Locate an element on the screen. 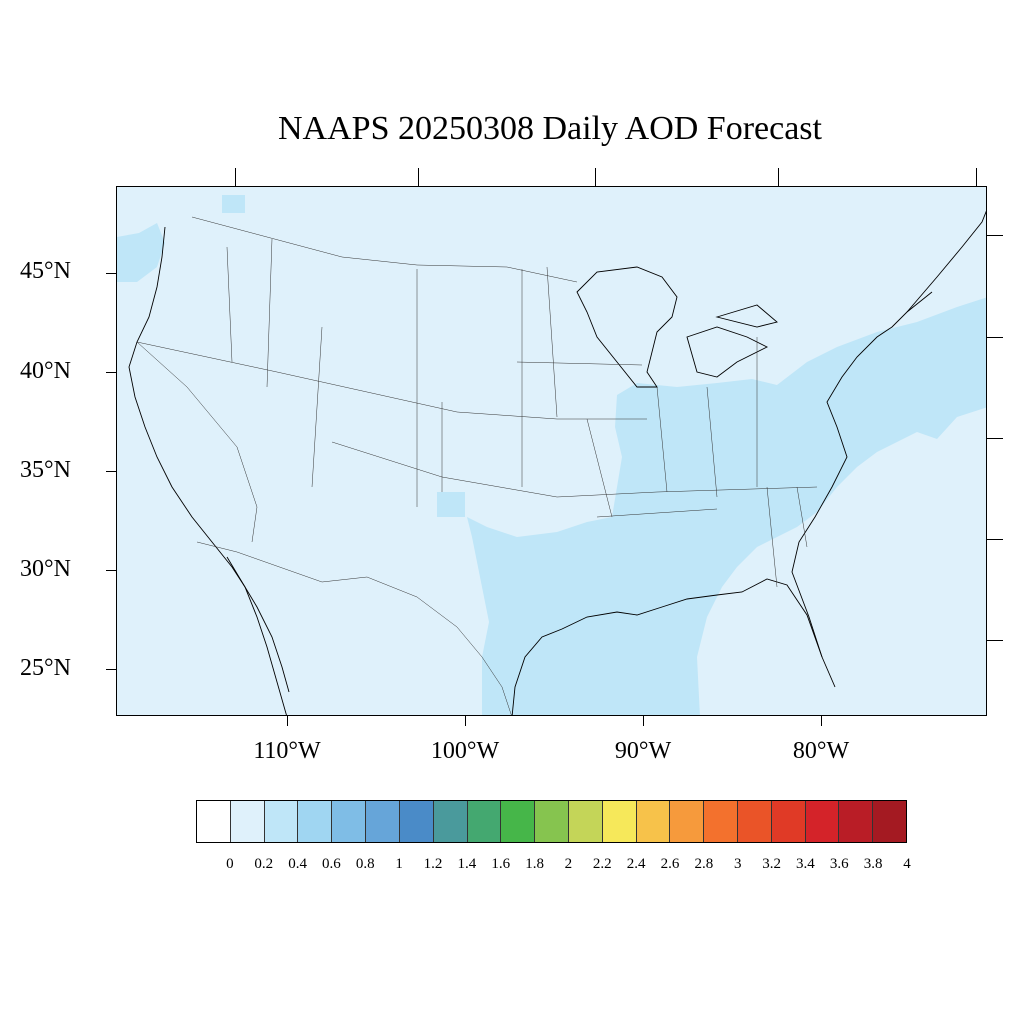  northeast-coast is located at coordinates (946, 261).